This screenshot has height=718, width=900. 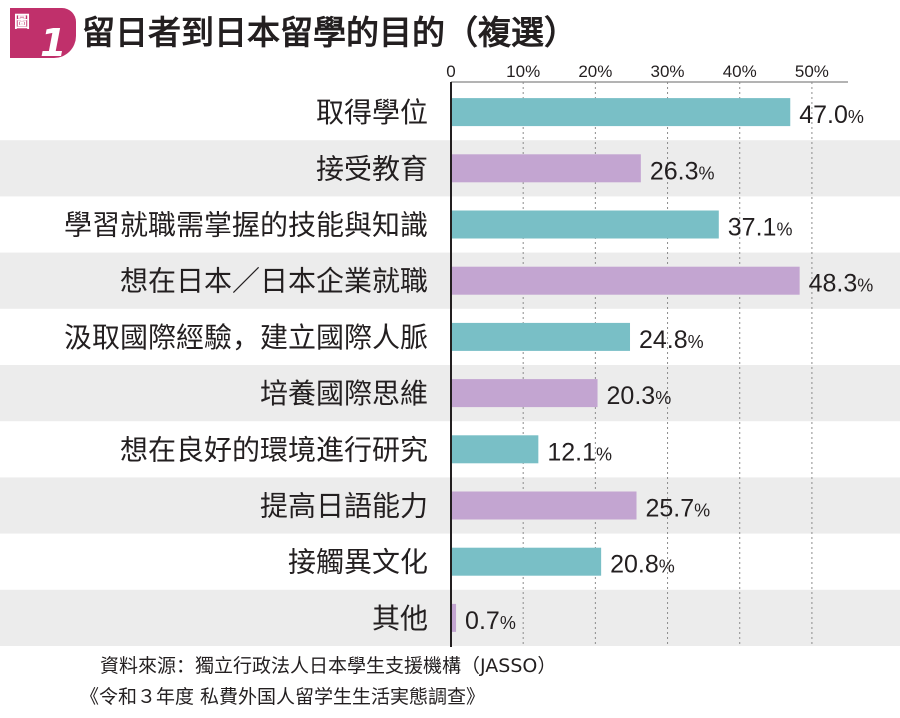 I want to click on value-number: 26.3, so click(x=674, y=171).